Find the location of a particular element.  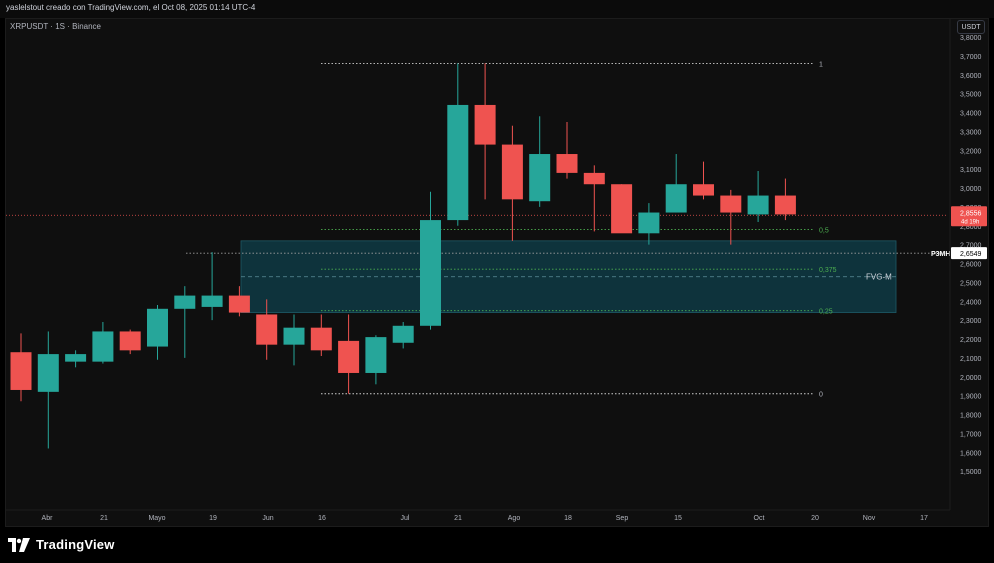

x-tick-label: Jul is located at coordinates (405, 518).